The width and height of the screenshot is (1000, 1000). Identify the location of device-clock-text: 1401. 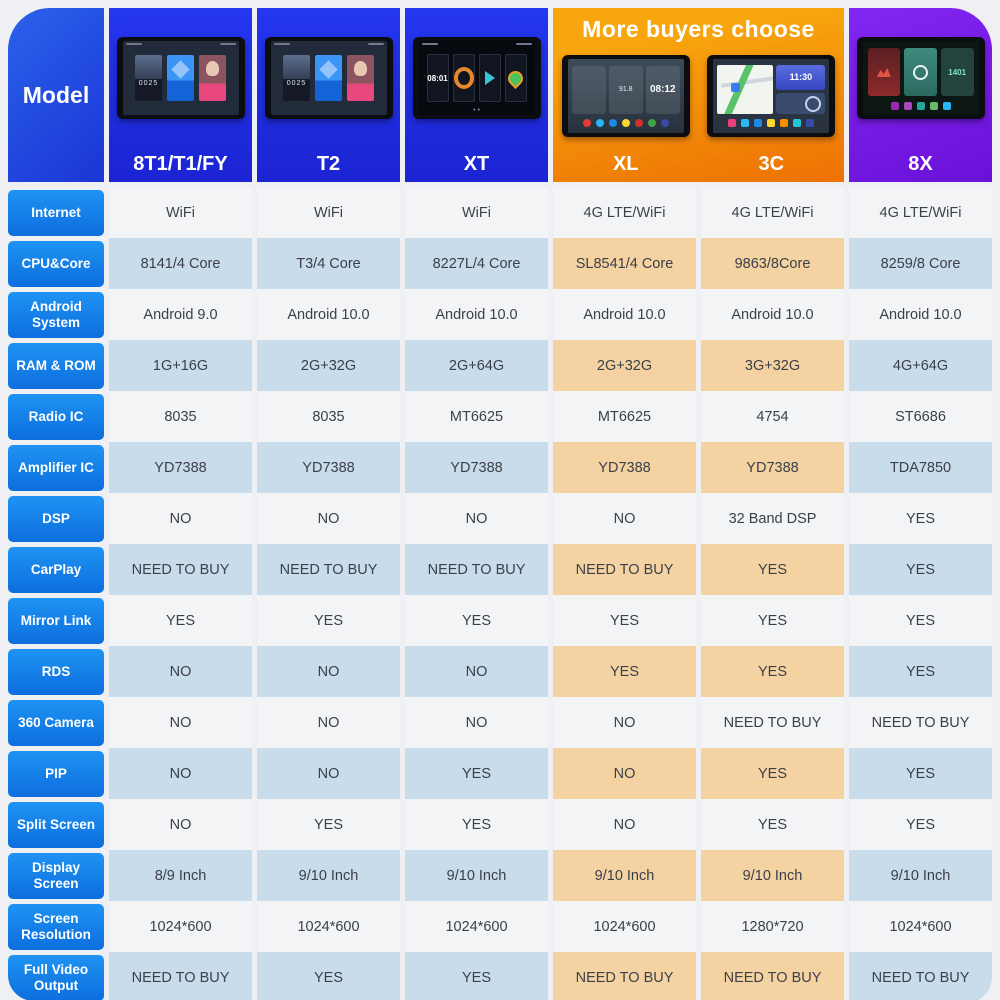
(957, 72).